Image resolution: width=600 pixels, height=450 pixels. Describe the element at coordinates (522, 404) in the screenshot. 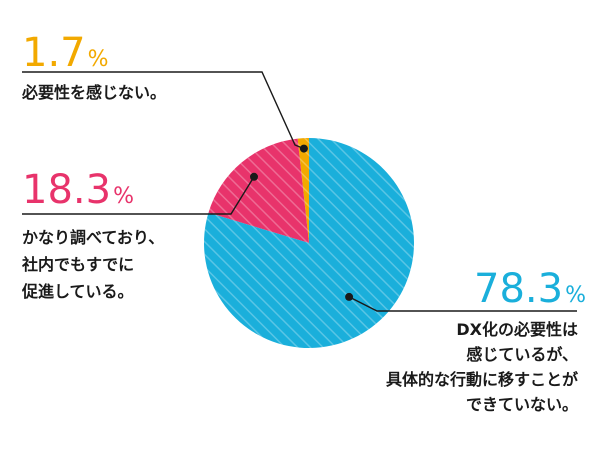

I see `slice-need-but-no-action-label-line: できていない。` at that location.